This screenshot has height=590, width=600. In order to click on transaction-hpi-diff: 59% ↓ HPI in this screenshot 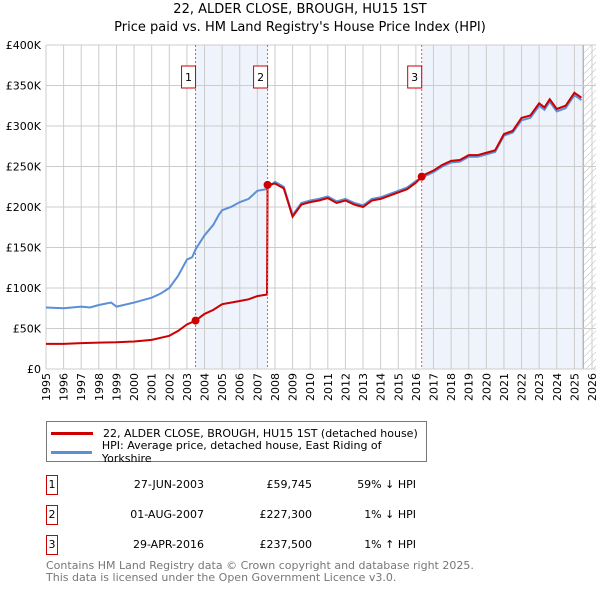, I will do `click(386, 484)`.